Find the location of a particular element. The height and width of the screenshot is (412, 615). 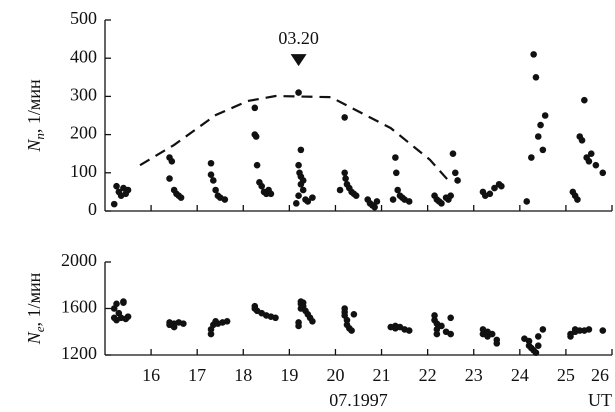

y-tick-label: 2000 is located at coordinates (79, 260).